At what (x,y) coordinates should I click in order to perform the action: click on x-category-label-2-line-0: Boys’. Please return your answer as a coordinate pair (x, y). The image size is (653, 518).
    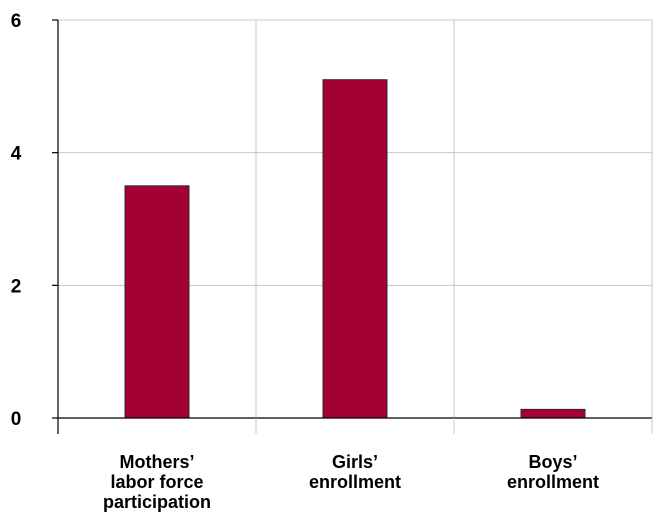
    Looking at the image, I should click on (552, 462).